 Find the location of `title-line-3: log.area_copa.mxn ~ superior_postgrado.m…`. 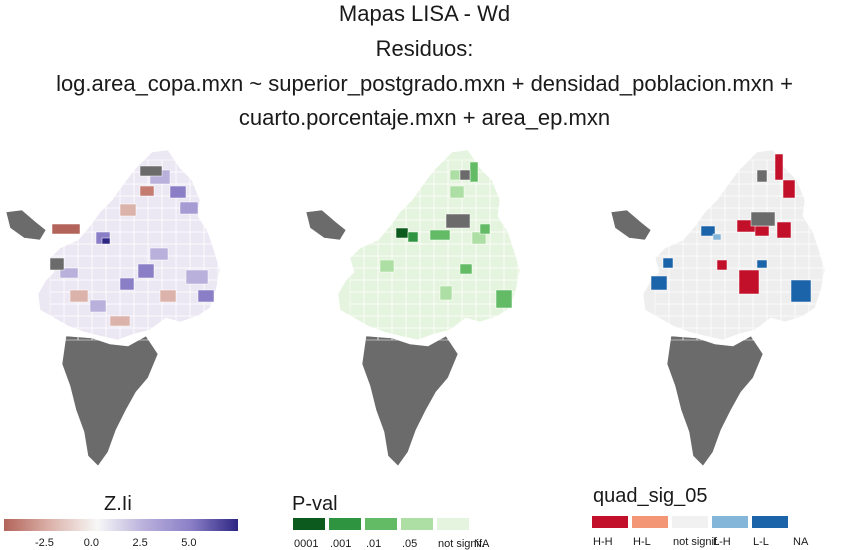

title-line-3: log.area_copa.mxn ~ superior_postgrado.m… is located at coordinates (424, 83).